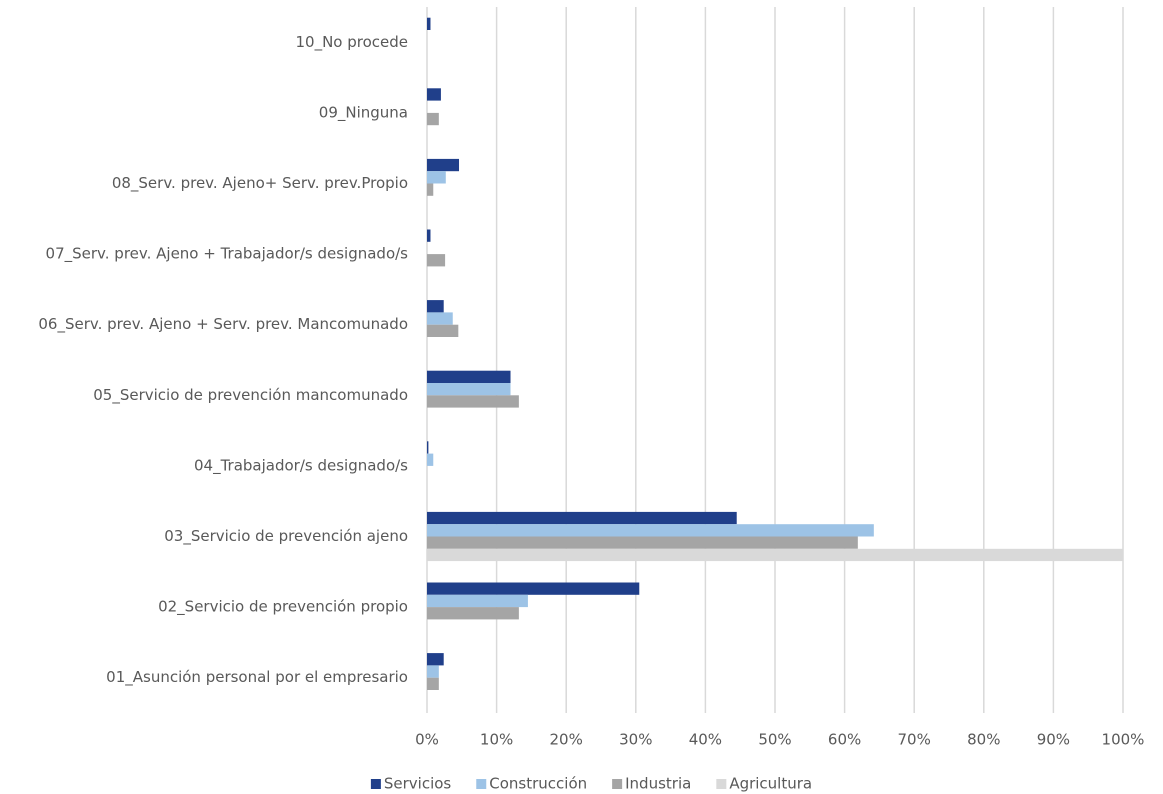 This screenshot has width=1163, height=794. Describe the element at coordinates (301, 465) in the screenshot. I see `y-tick-label: 04_Trabajador/s designado/s` at that location.